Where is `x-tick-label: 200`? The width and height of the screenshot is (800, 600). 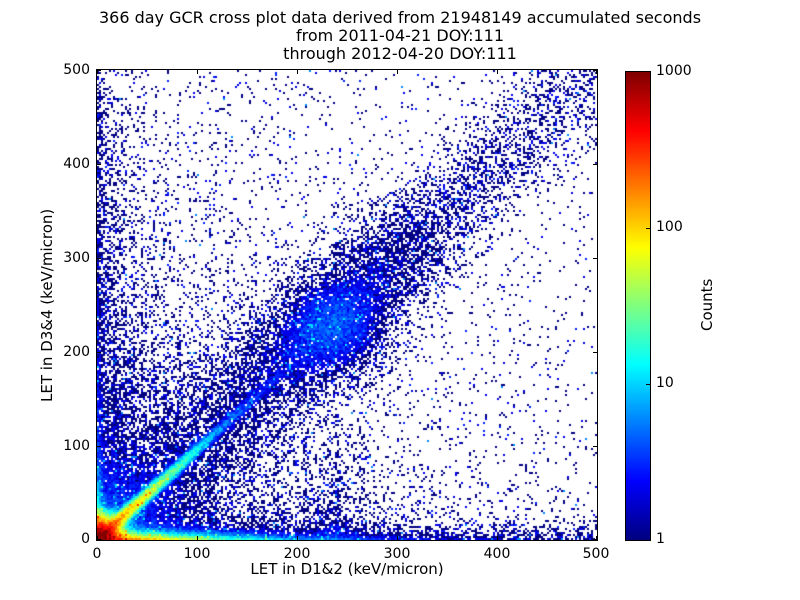 x-tick-label: 200 is located at coordinates (297, 554).